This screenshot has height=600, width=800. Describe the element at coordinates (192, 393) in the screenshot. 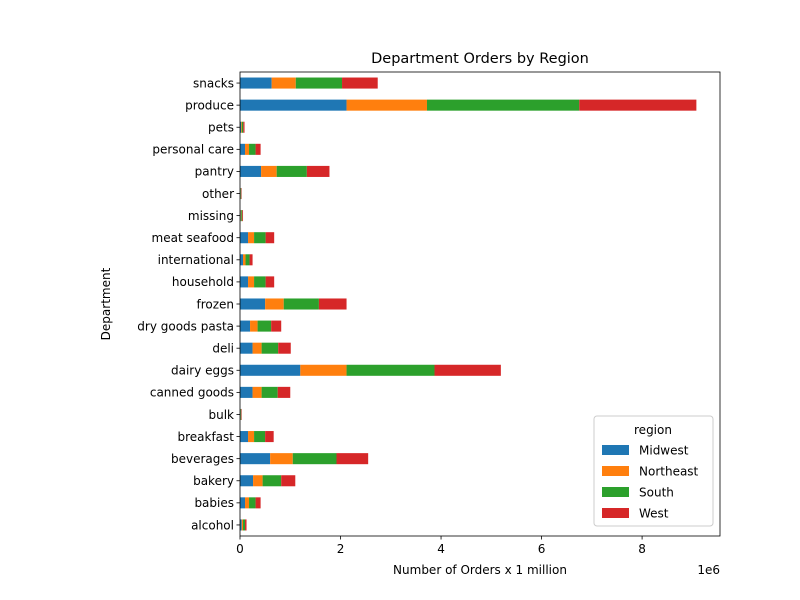

I see `y-tick-label-canned-goods: canned goods` at that location.